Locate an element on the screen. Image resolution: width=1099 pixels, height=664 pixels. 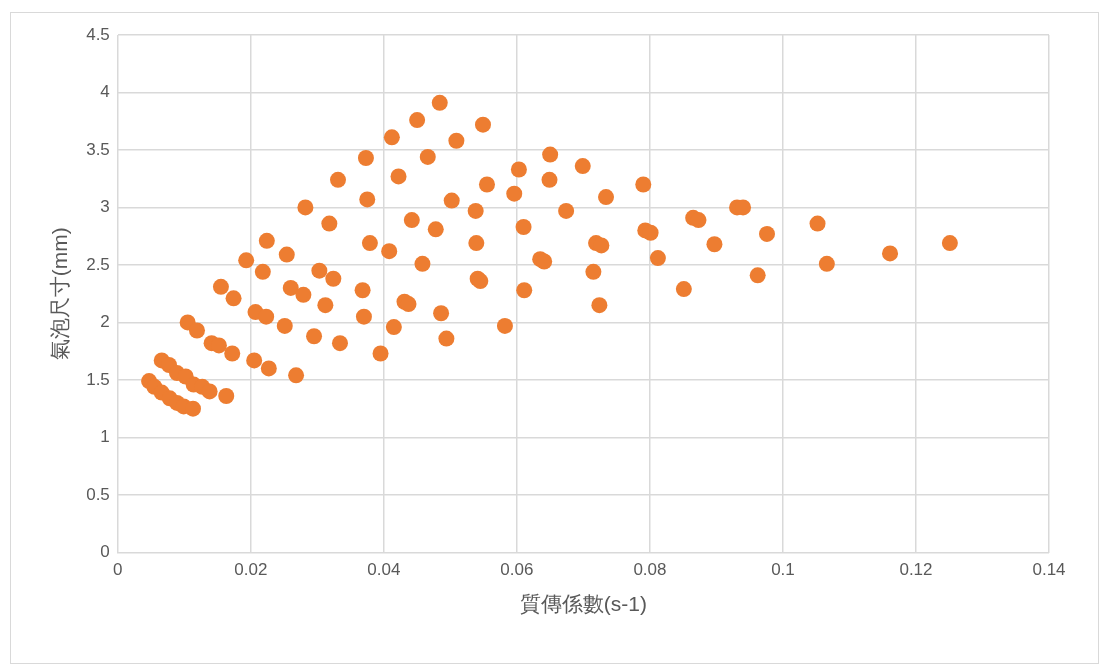
y-axis-title: 氣泡尺寸(mm) is located at coordinates (60, 294).